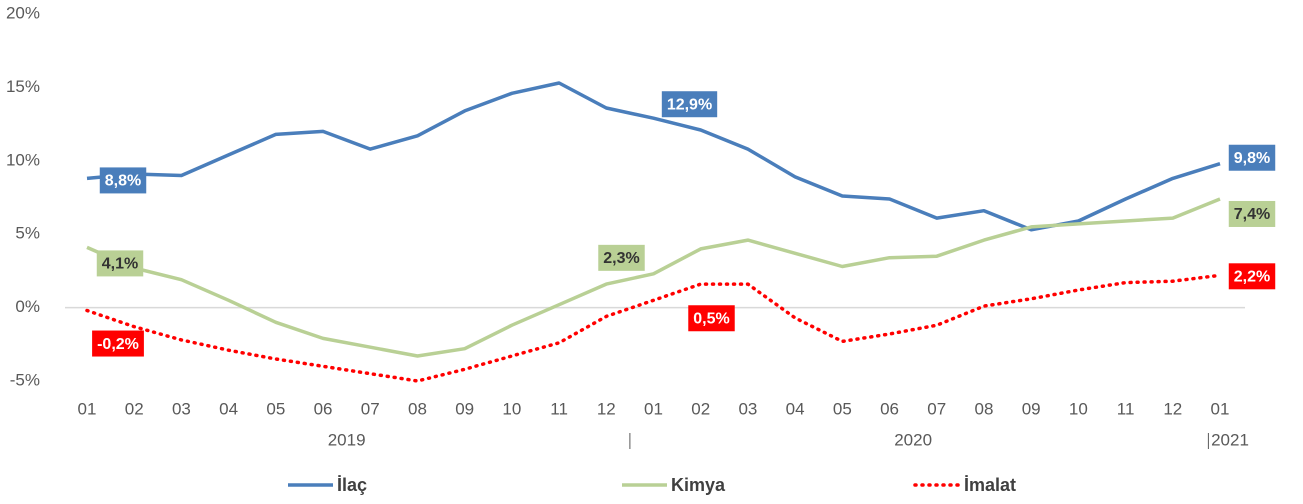  I want to click on data-label-text: 2,2%, so click(1252, 277).